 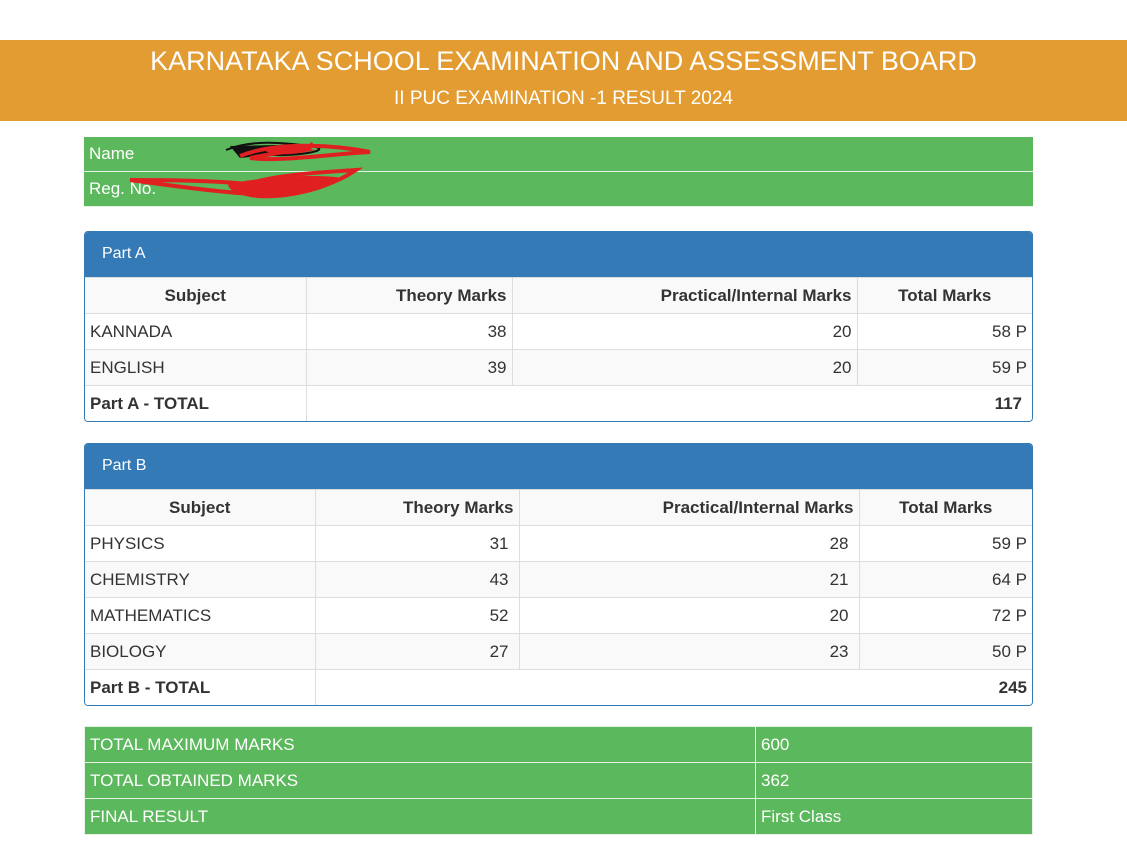 I want to click on part-a-total-row: Part A - TOTAL 117, so click(x=558, y=403).